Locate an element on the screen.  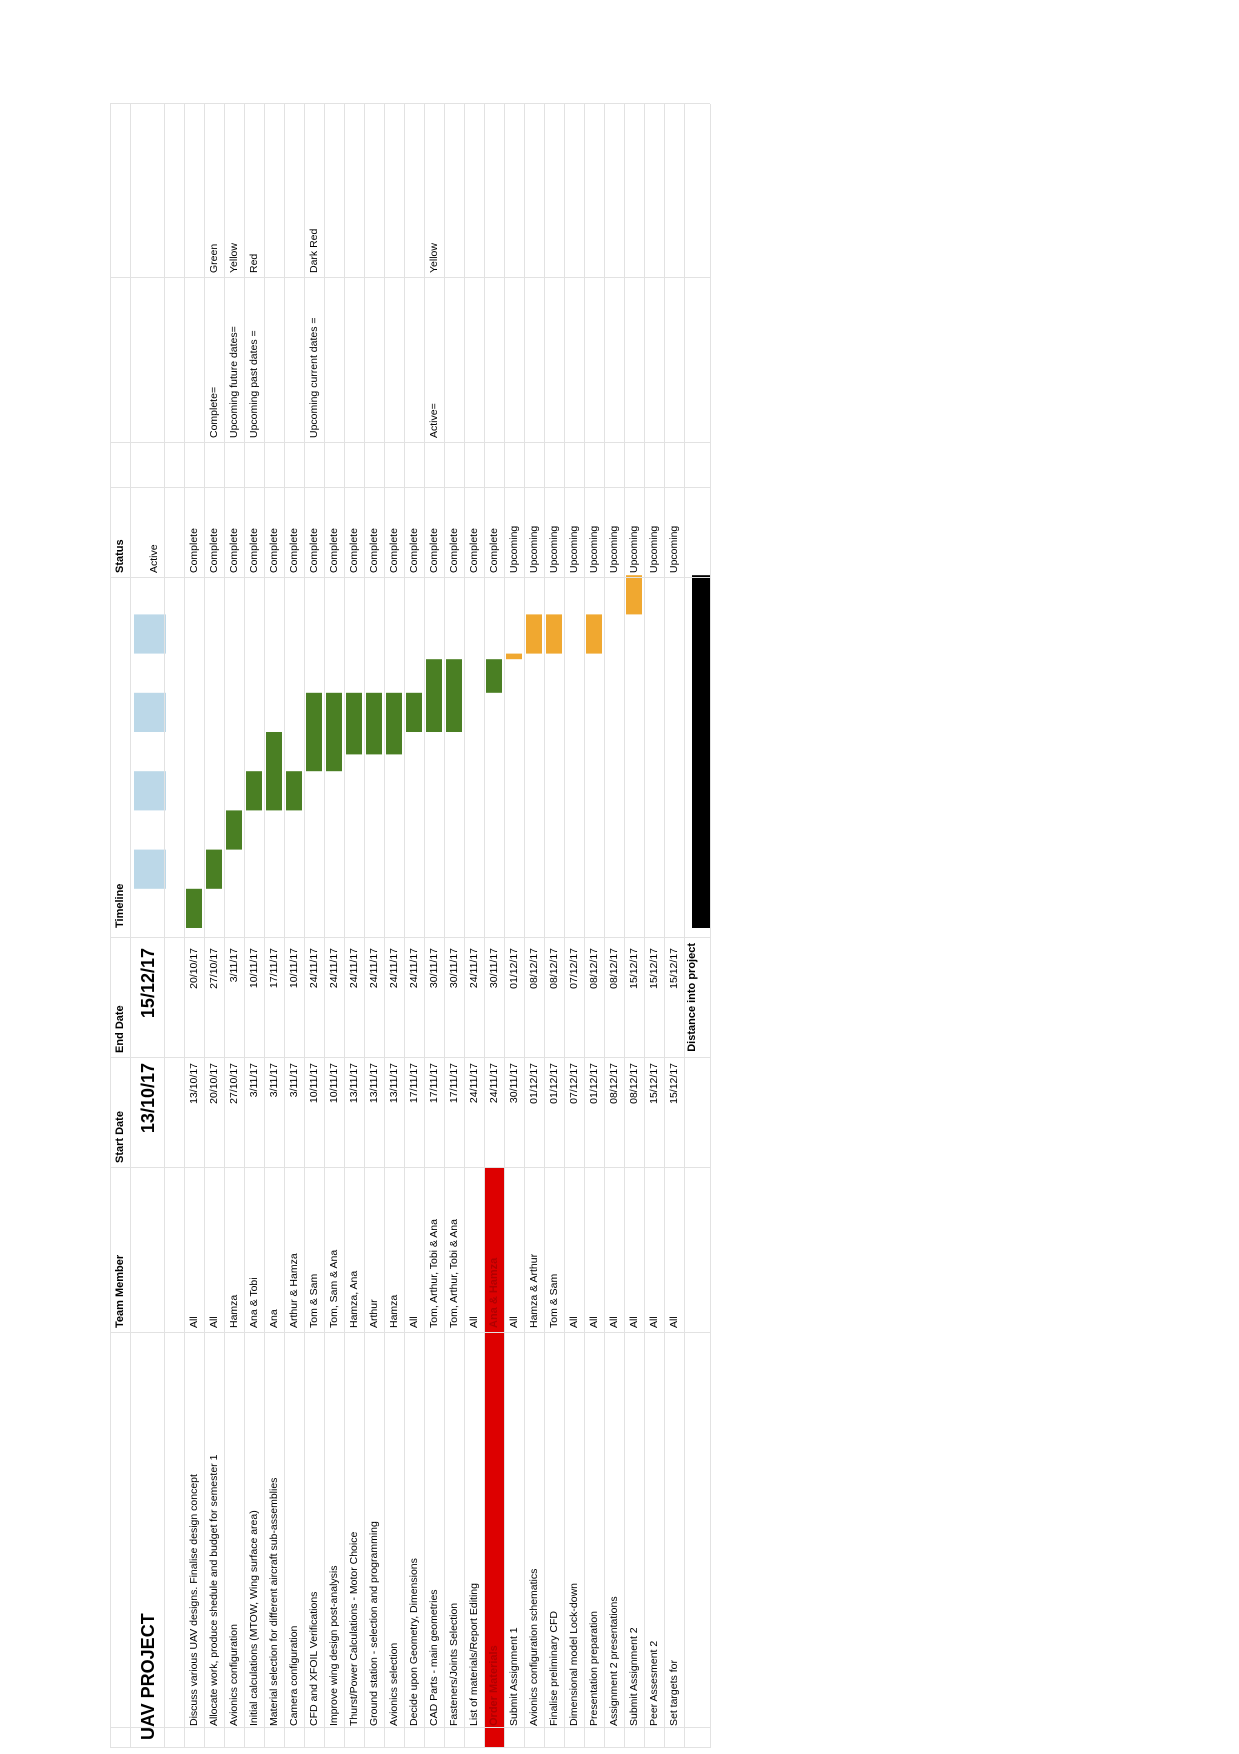
legend-value: Red is located at coordinates (254, 263).